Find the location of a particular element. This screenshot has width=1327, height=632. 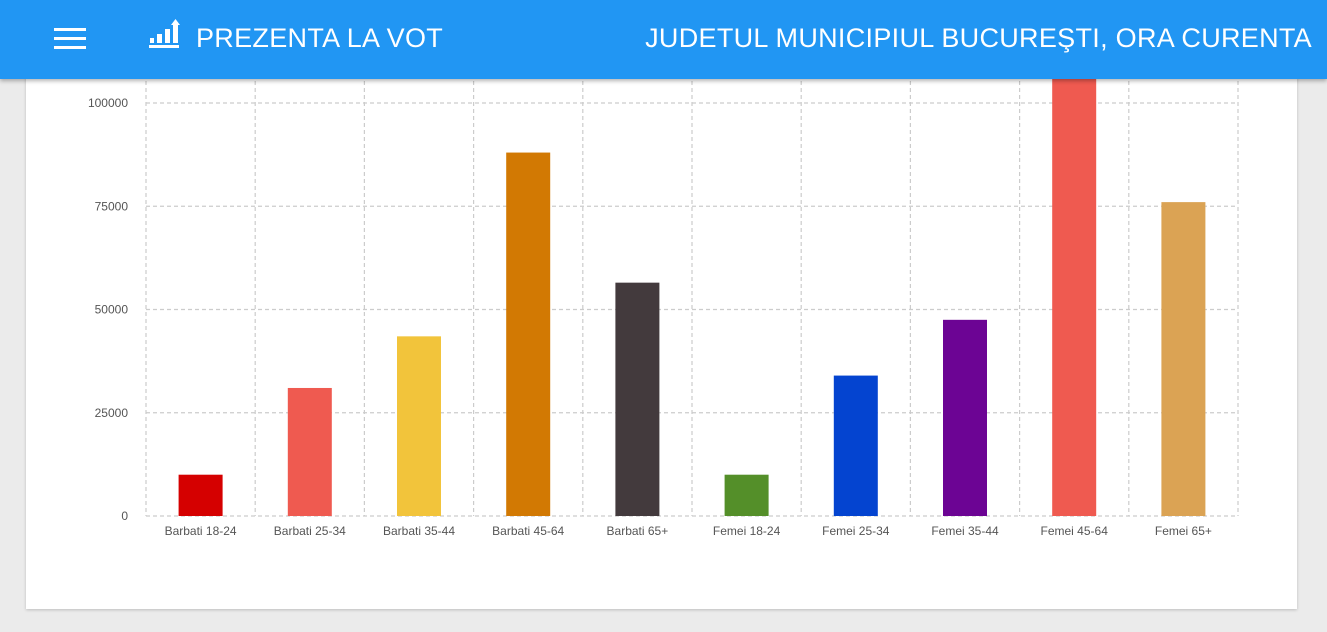

y-tick-label: 0 is located at coordinates (124, 516).